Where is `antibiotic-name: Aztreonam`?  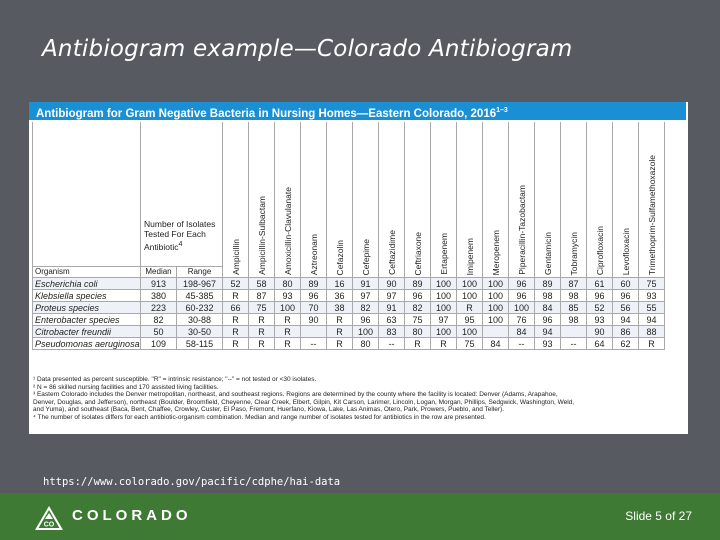
antibiotic-name: Aztreonam is located at coordinates (313, 254).